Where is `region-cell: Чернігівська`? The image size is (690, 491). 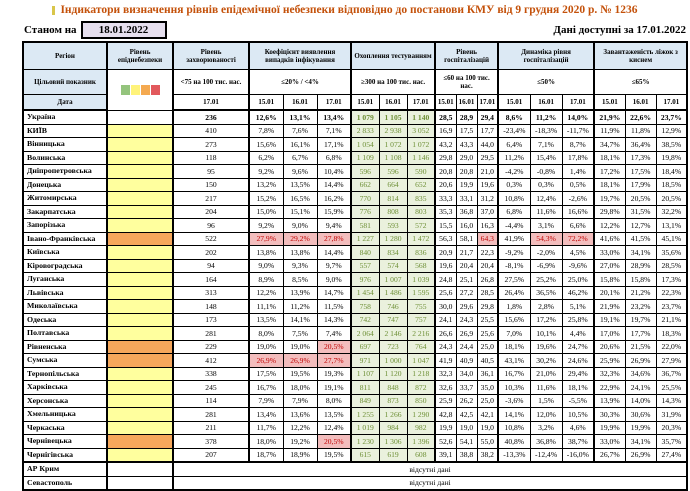 region-cell: Чернігівська is located at coordinates (65, 455).